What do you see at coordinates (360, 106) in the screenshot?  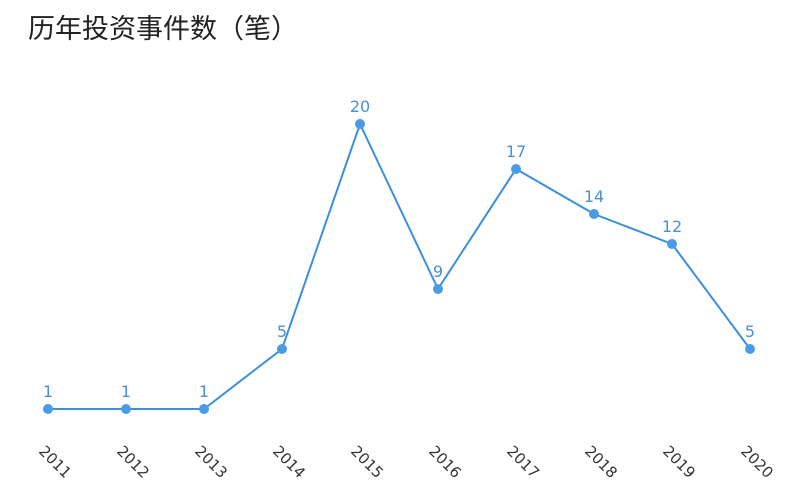 I see `value-label: 20` at bounding box center [360, 106].